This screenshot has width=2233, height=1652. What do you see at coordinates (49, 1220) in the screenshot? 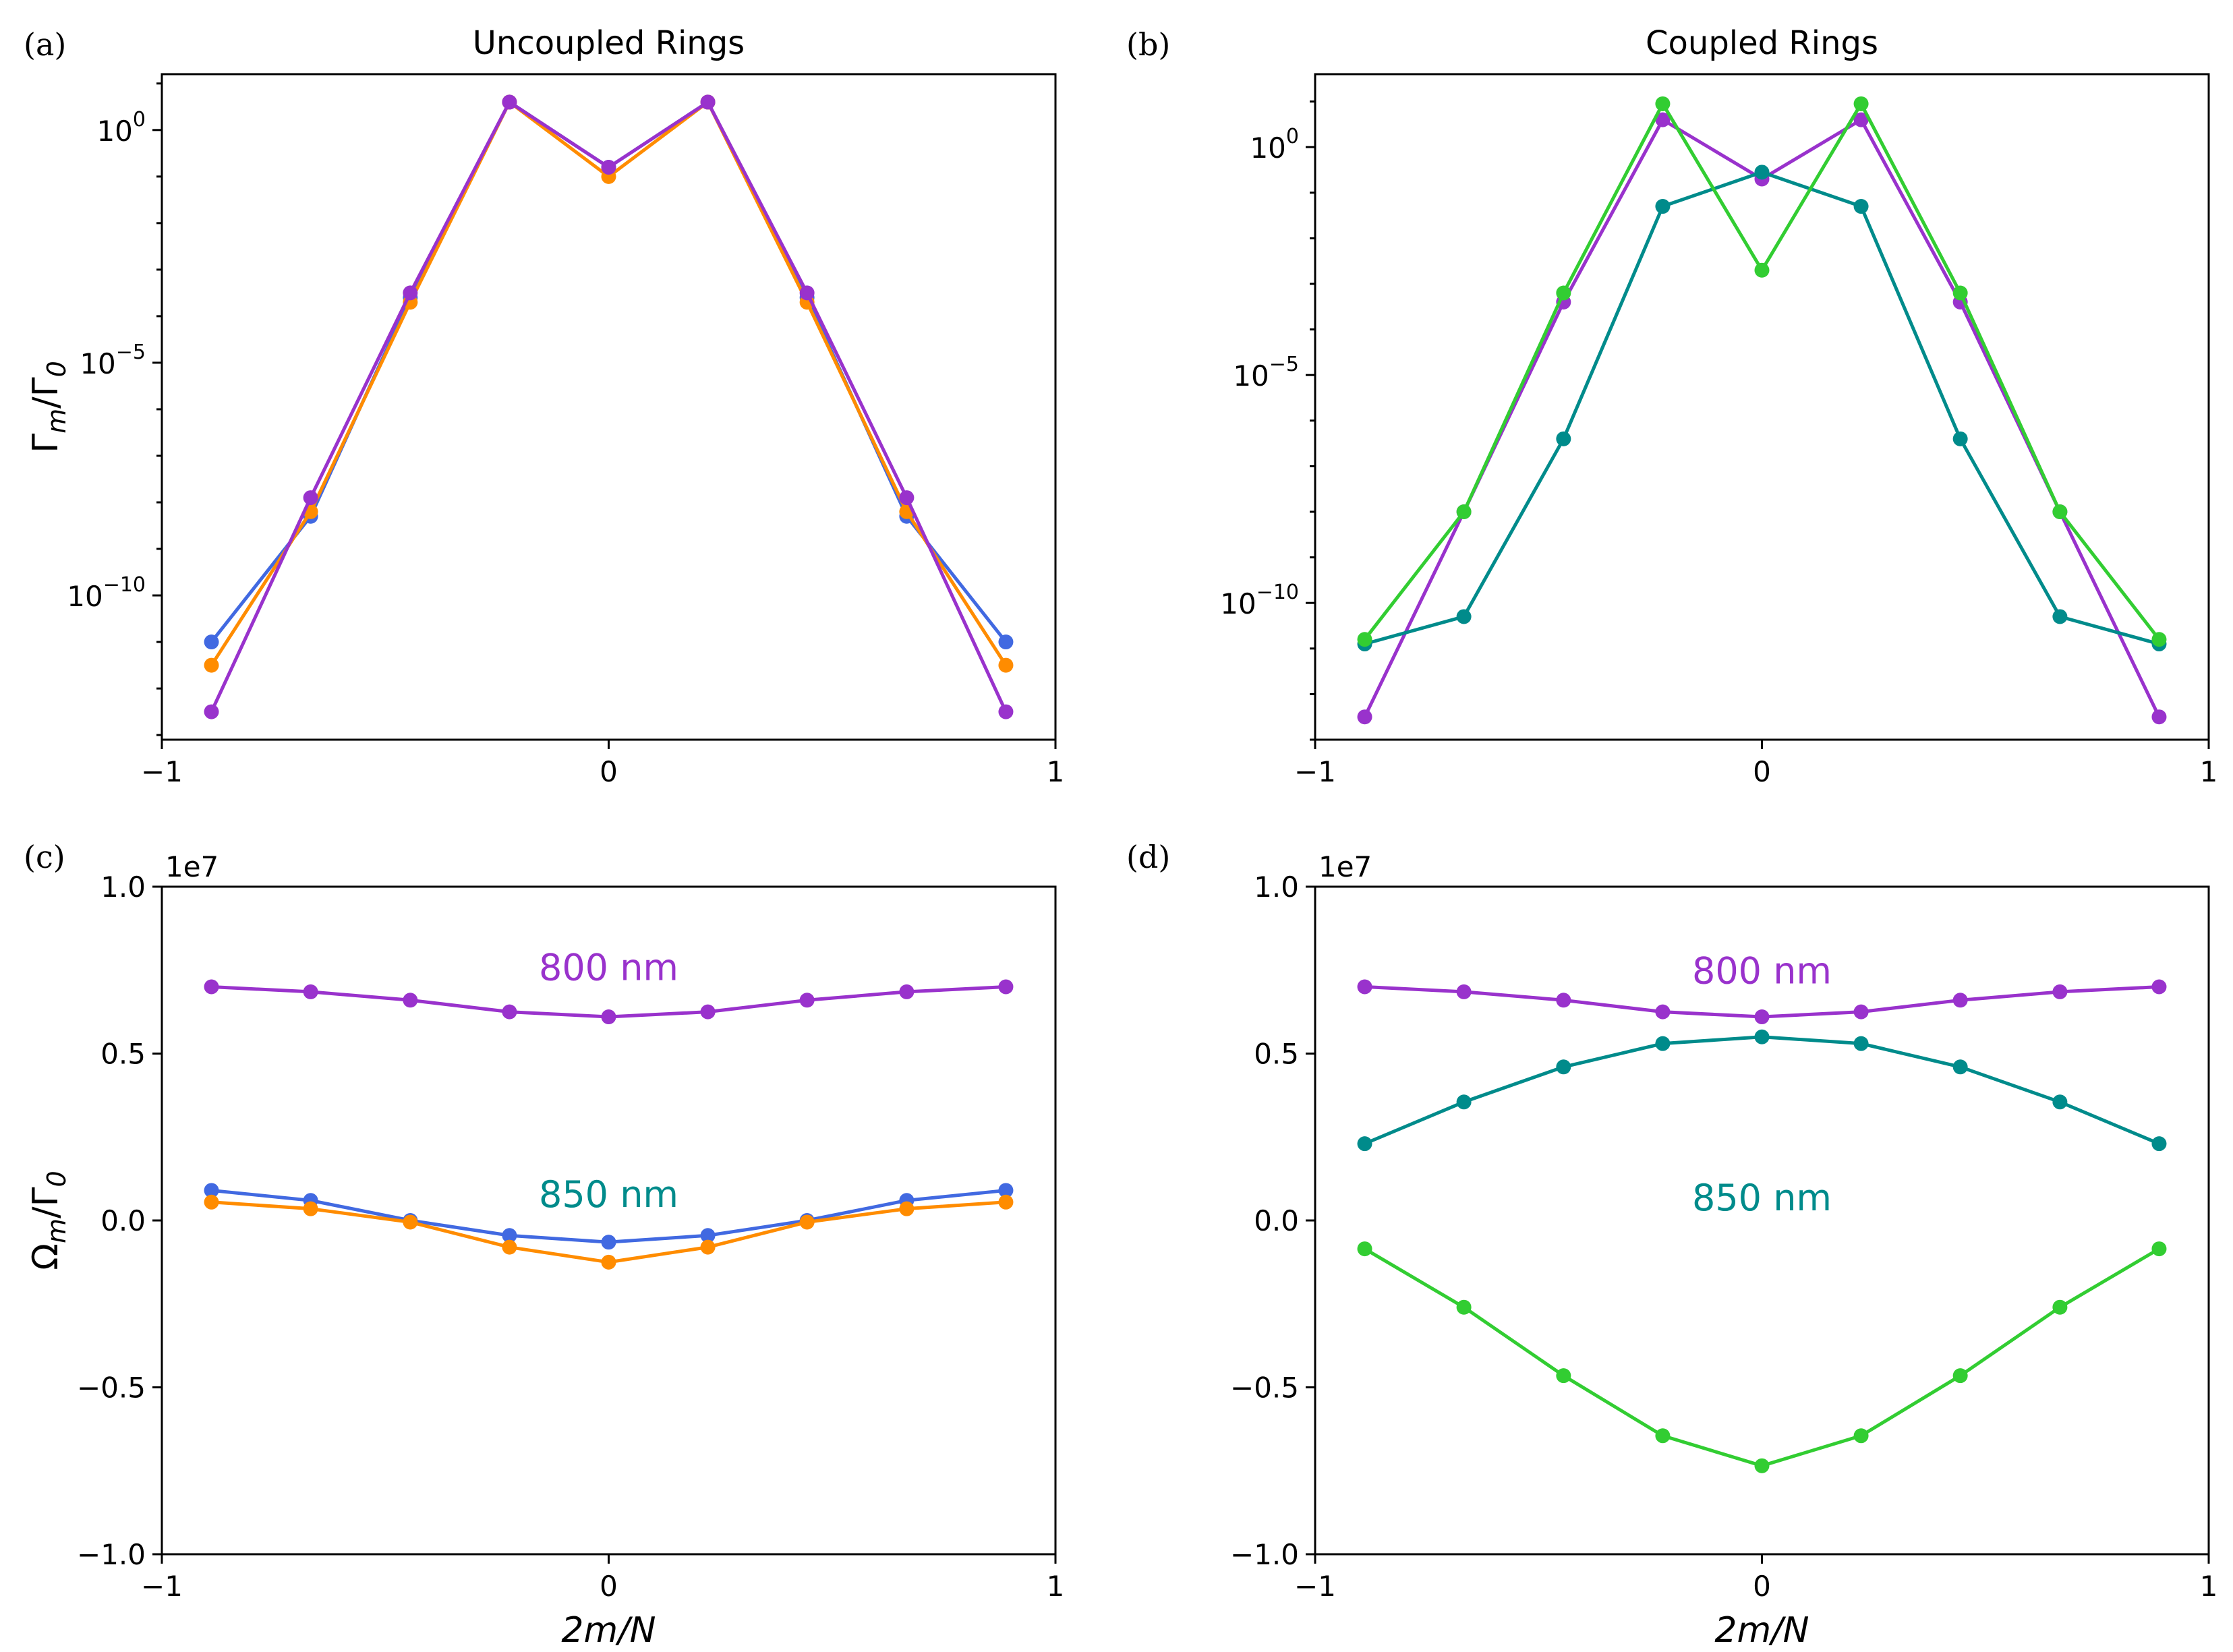
I see `y-axis-label: Ωm/Γ0` at bounding box center [49, 1220].